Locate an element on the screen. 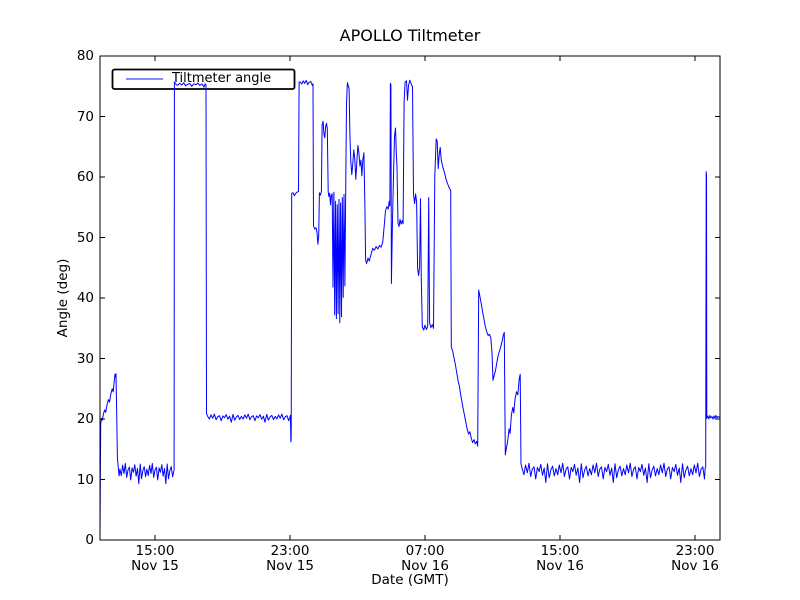 Image resolution: width=800 pixels, height=600 pixels. x-tick-label: 23:00 Nov 15 is located at coordinates (290, 559).